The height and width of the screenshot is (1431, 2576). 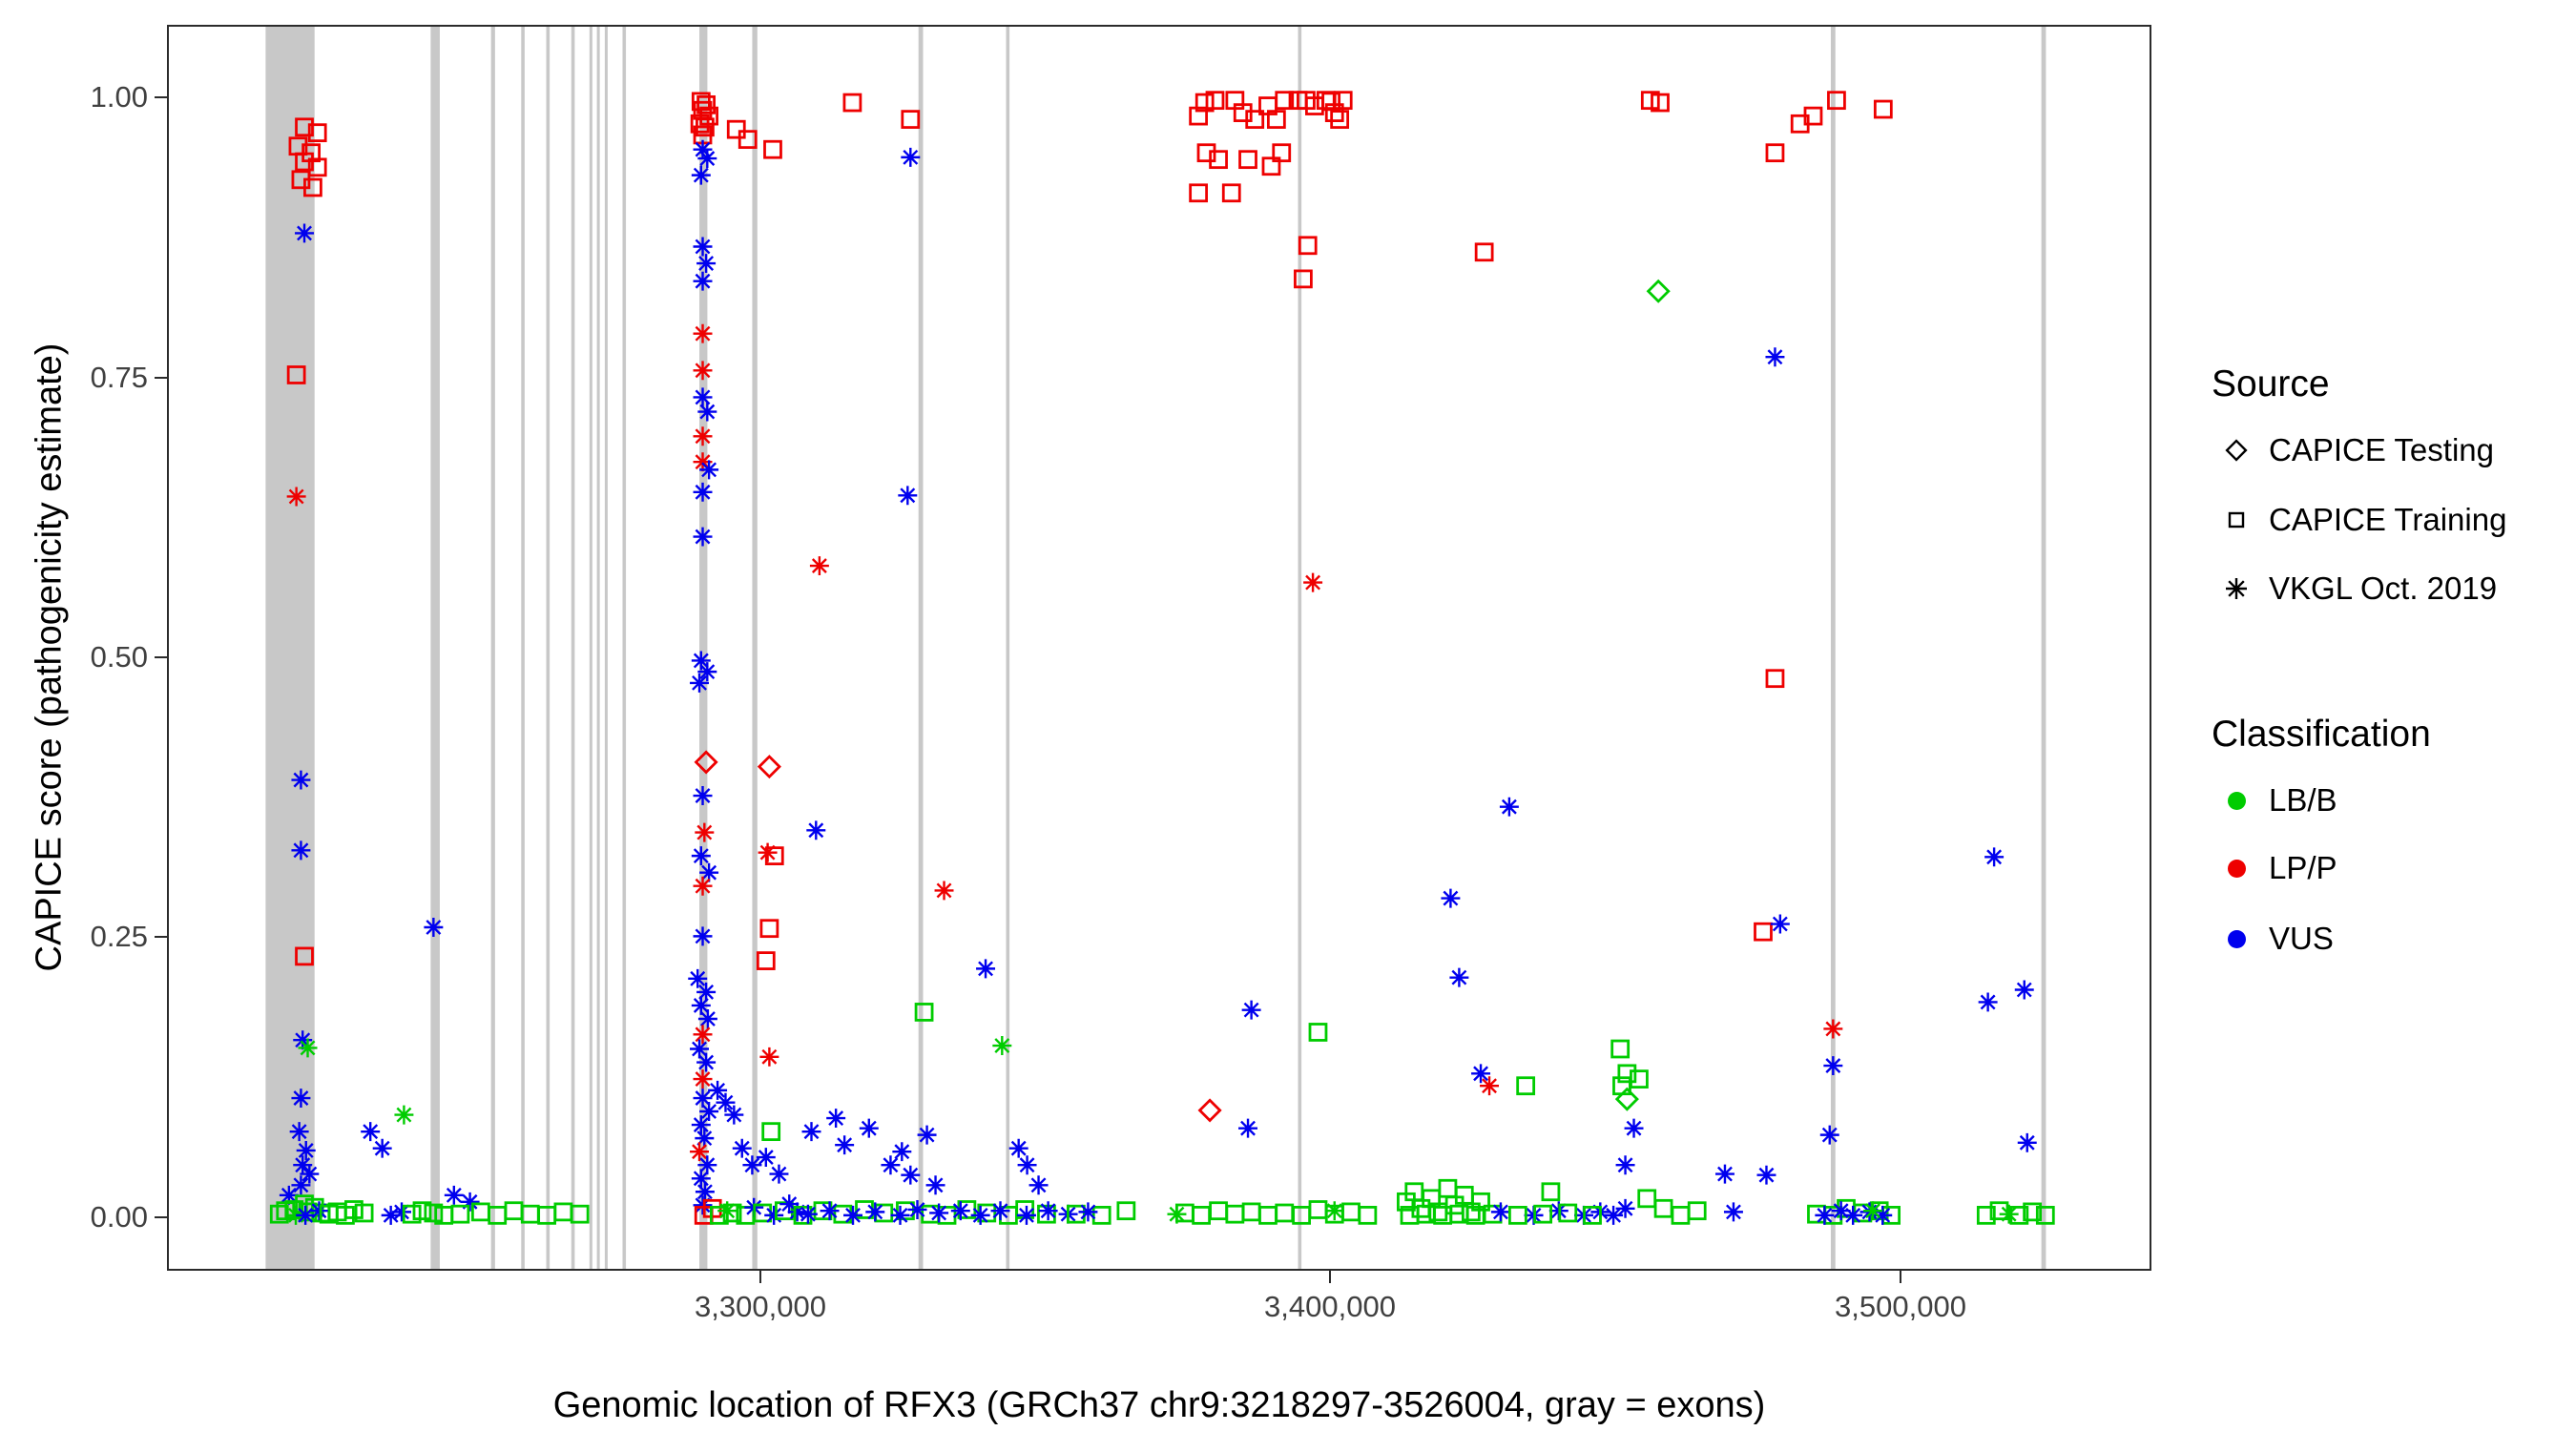 I want to click on legend-label: CAPICE Training, so click(x=2388, y=519).